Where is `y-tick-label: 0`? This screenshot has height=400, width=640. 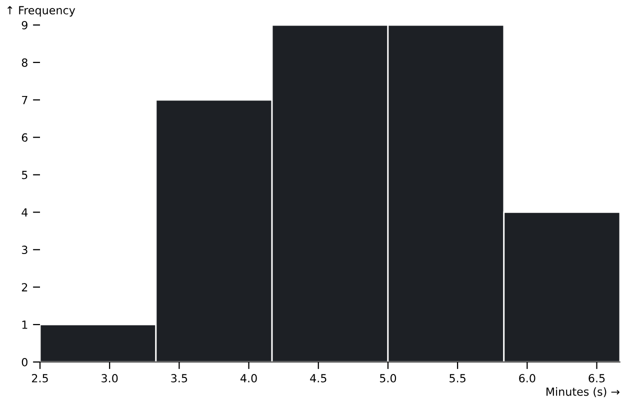 y-tick-label: 0 is located at coordinates (25, 362).